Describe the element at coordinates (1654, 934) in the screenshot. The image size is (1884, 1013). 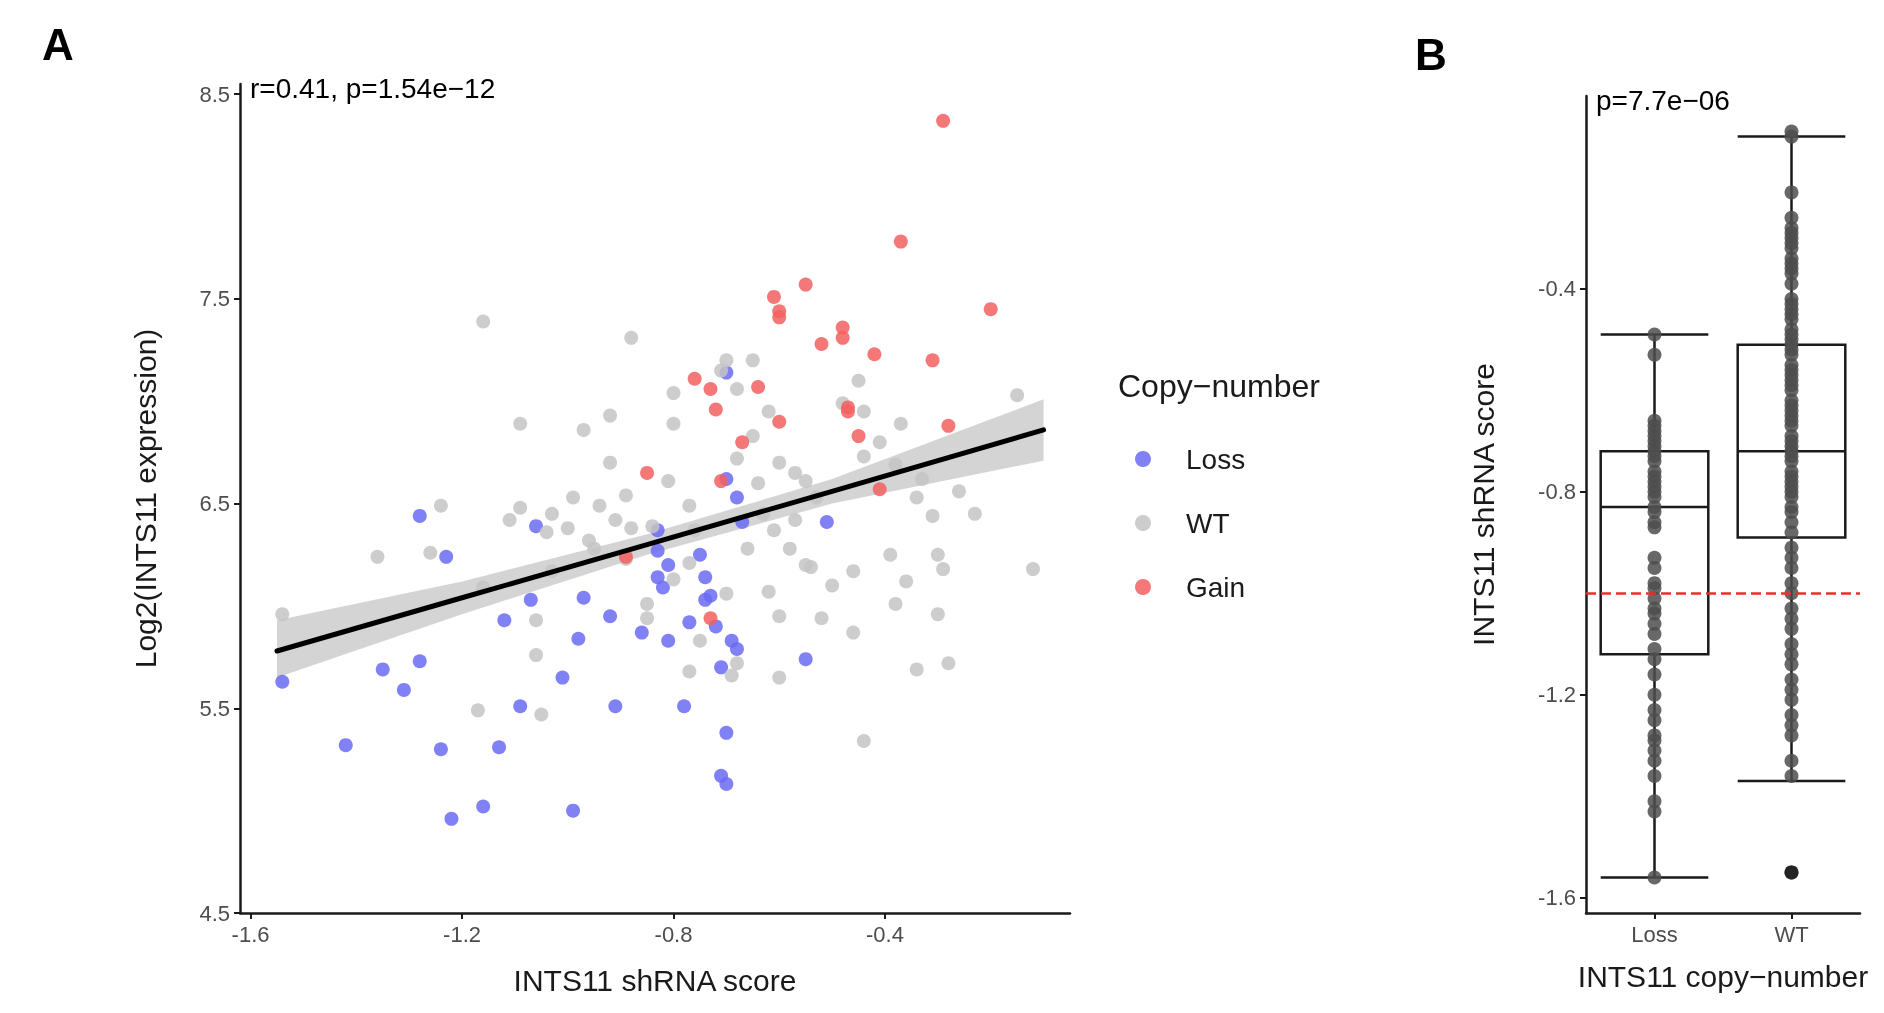
I see `x-tick-label: Loss` at that location.